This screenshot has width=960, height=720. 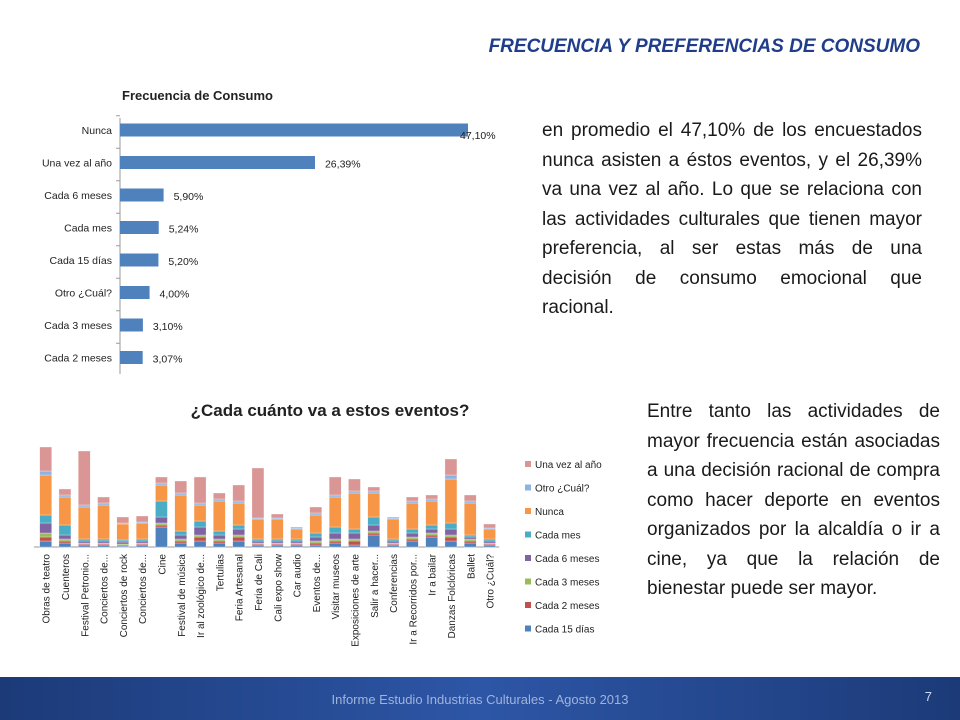 I want to click on chart2-legend-label: Nunca, so click(x=549, y=512).